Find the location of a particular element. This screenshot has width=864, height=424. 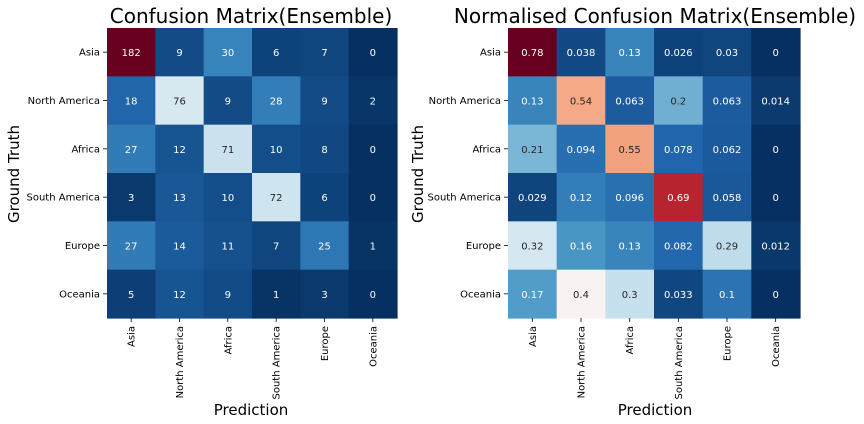

cell-value-label: 72 is located at coordinates (276, 198).